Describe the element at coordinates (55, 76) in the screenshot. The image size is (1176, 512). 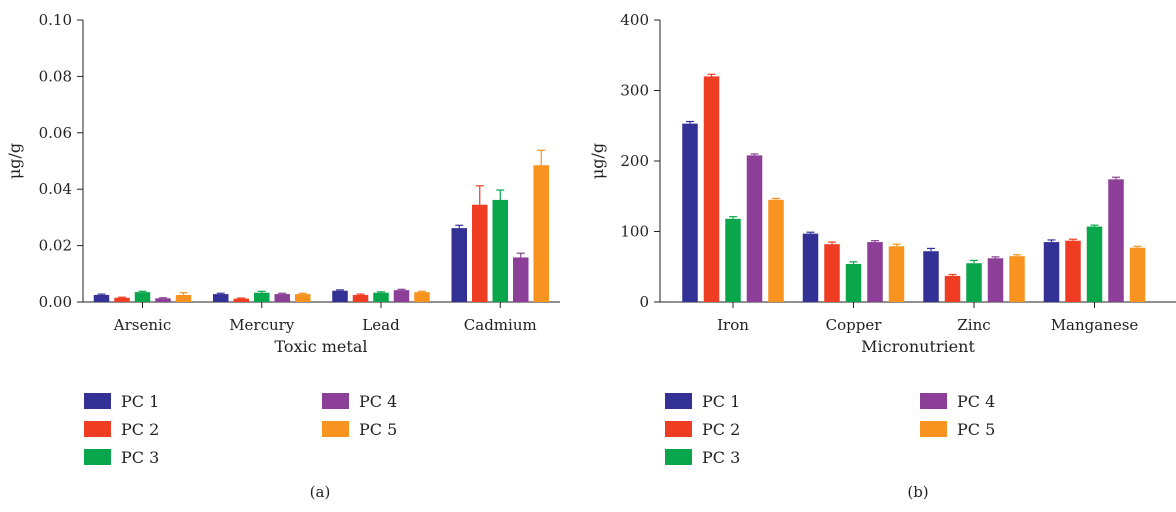
I see `y-tick-label: 0.08` at that location.